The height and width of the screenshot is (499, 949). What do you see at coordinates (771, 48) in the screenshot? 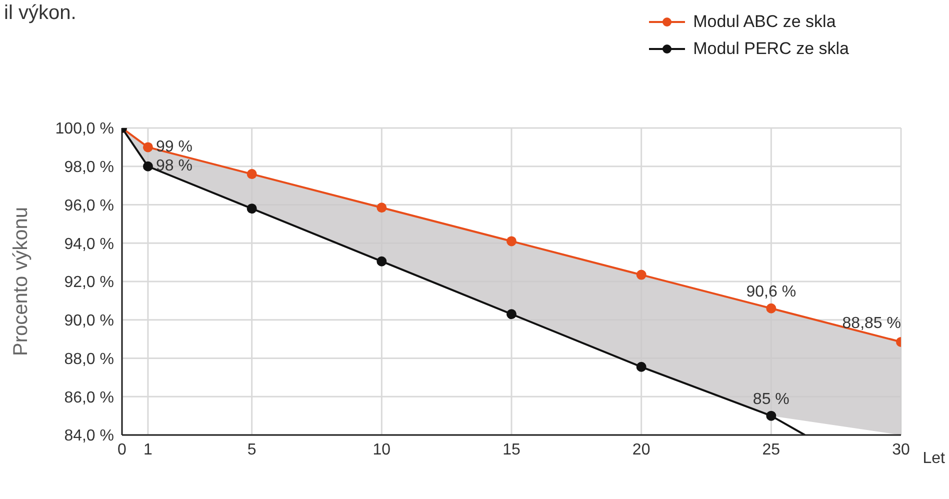
I see `legend-label: Modul PERC ze skla` at bounding box center [771, 48].